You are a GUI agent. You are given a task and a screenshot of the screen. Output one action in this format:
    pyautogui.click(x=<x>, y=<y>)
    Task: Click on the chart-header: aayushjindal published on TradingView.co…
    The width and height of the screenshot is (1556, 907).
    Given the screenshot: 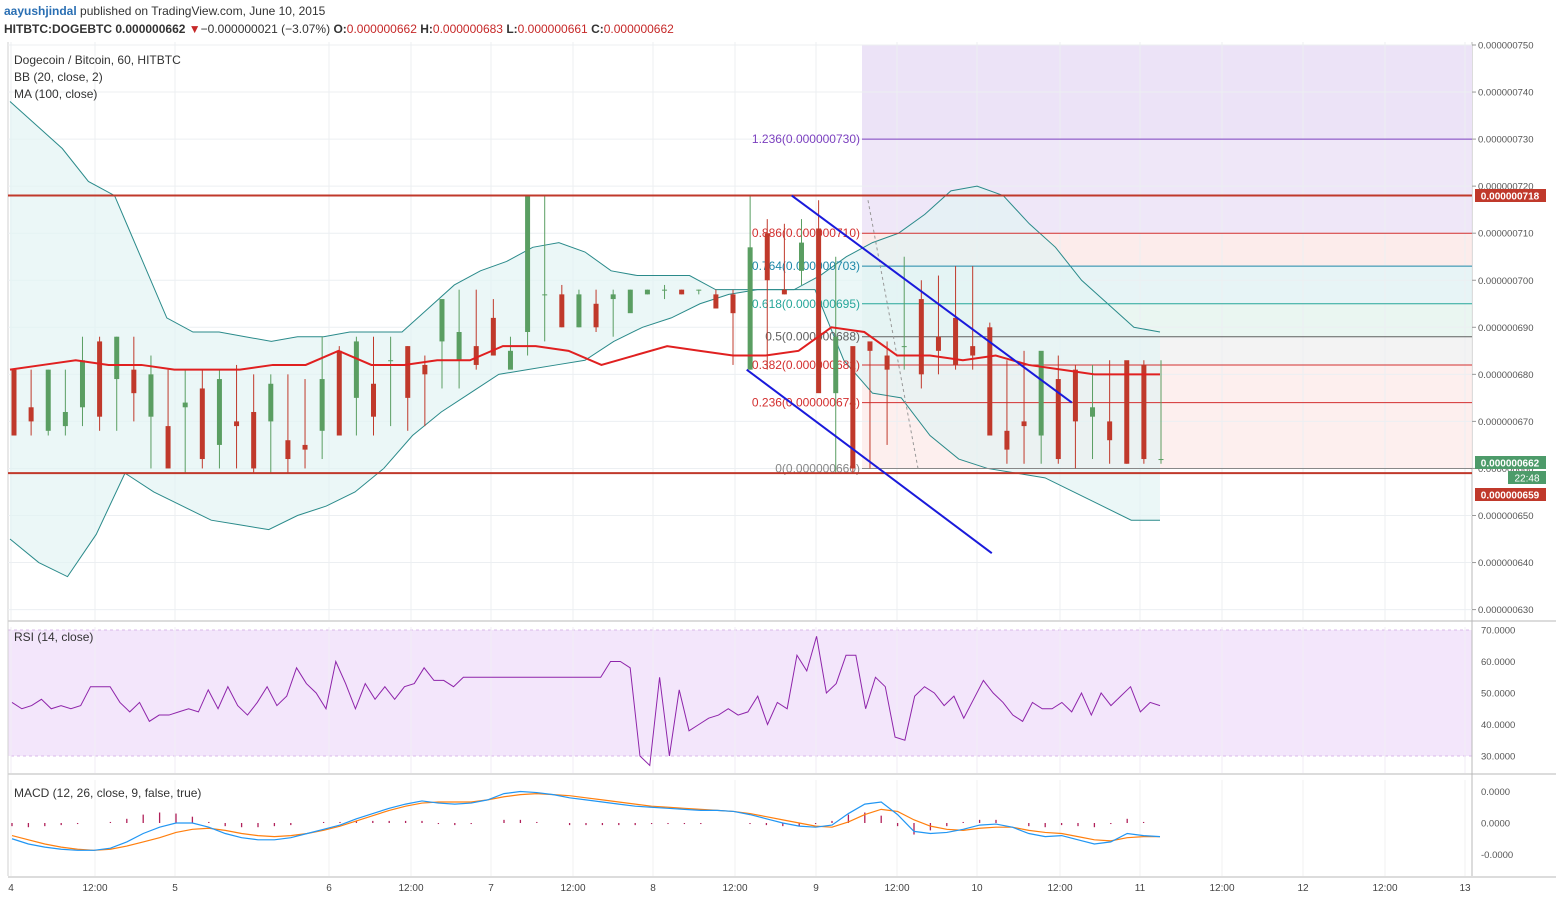 What is the action you would take?
    pyautogui.click(x=778, y=20)
    